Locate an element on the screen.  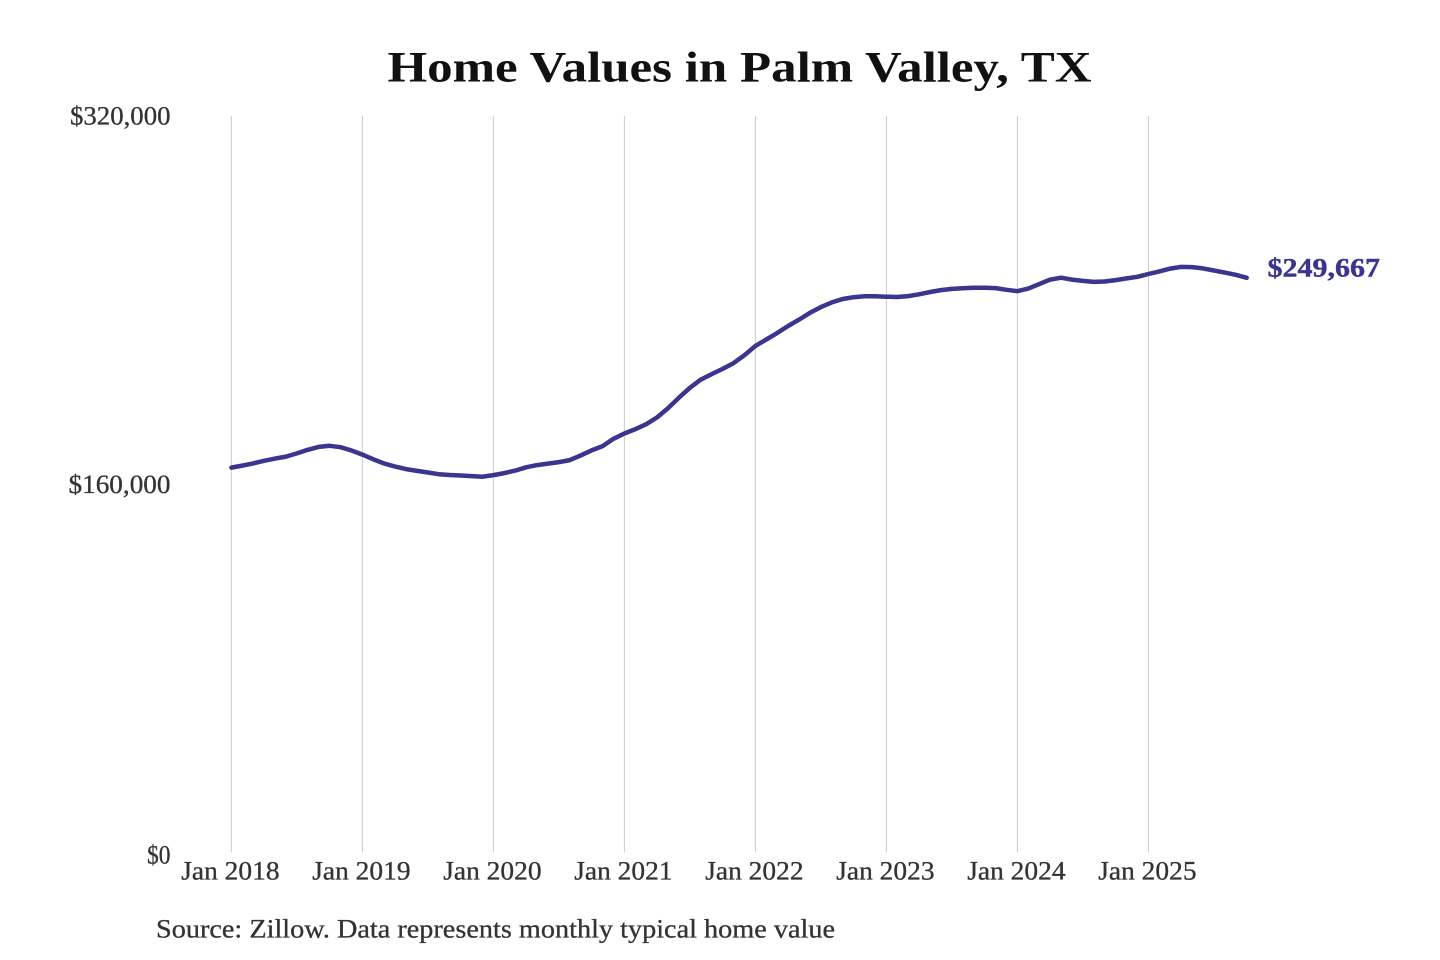
svg-text: Jan 2020 is located at coordinates (492, 870).